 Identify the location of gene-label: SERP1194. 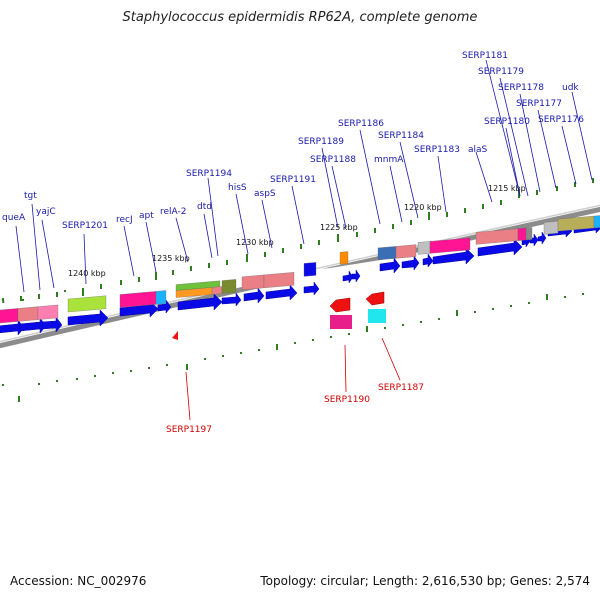
(209, 174).